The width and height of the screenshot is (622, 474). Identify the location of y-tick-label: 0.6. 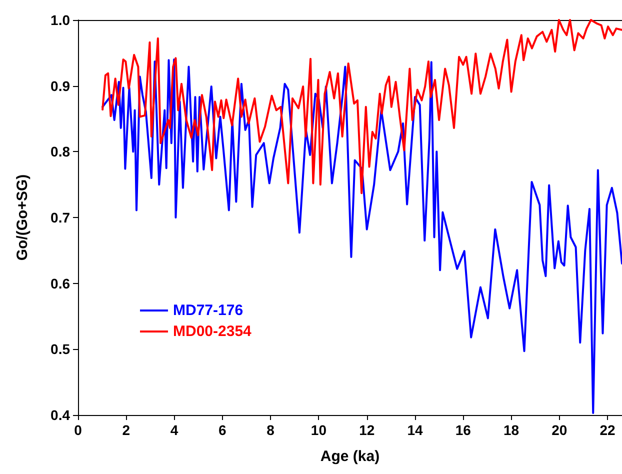
(60, 283).